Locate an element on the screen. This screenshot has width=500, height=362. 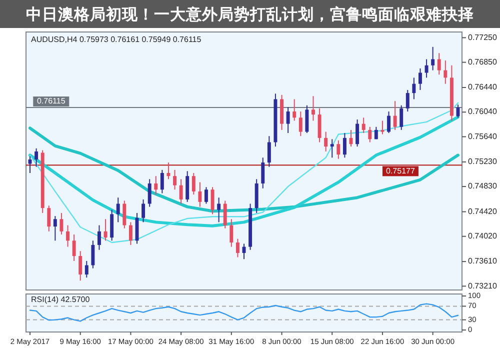
line-series is located at coordinates (244, 312).